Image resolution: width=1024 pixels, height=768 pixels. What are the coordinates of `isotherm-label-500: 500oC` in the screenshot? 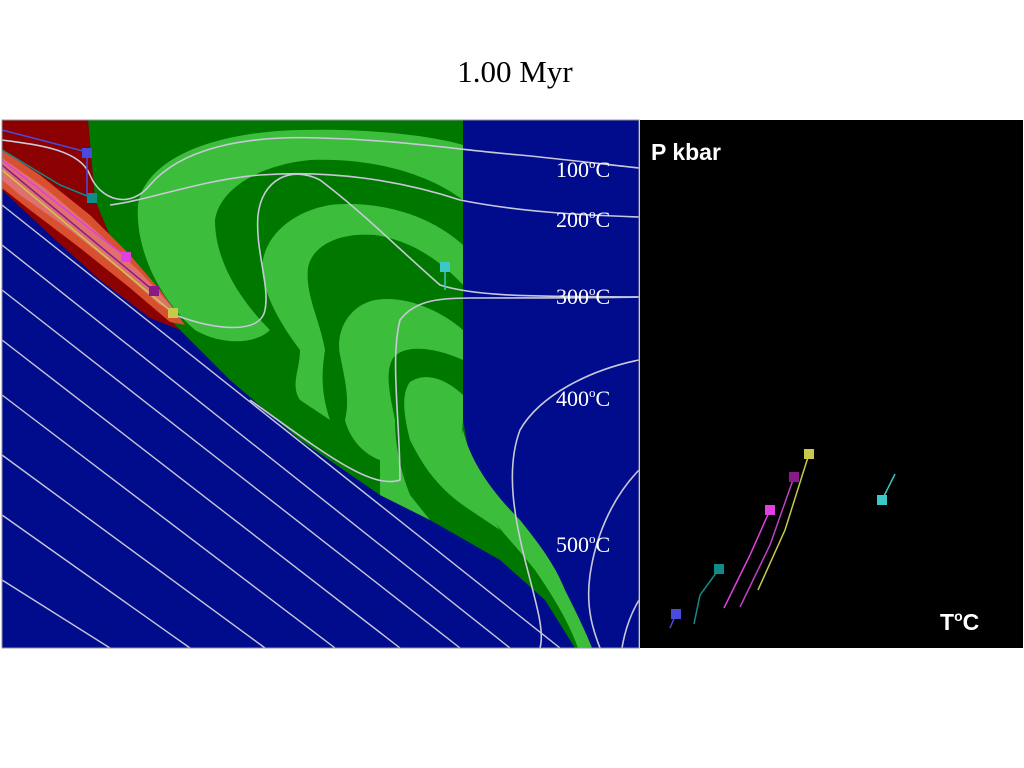 It's located at (583, 544).